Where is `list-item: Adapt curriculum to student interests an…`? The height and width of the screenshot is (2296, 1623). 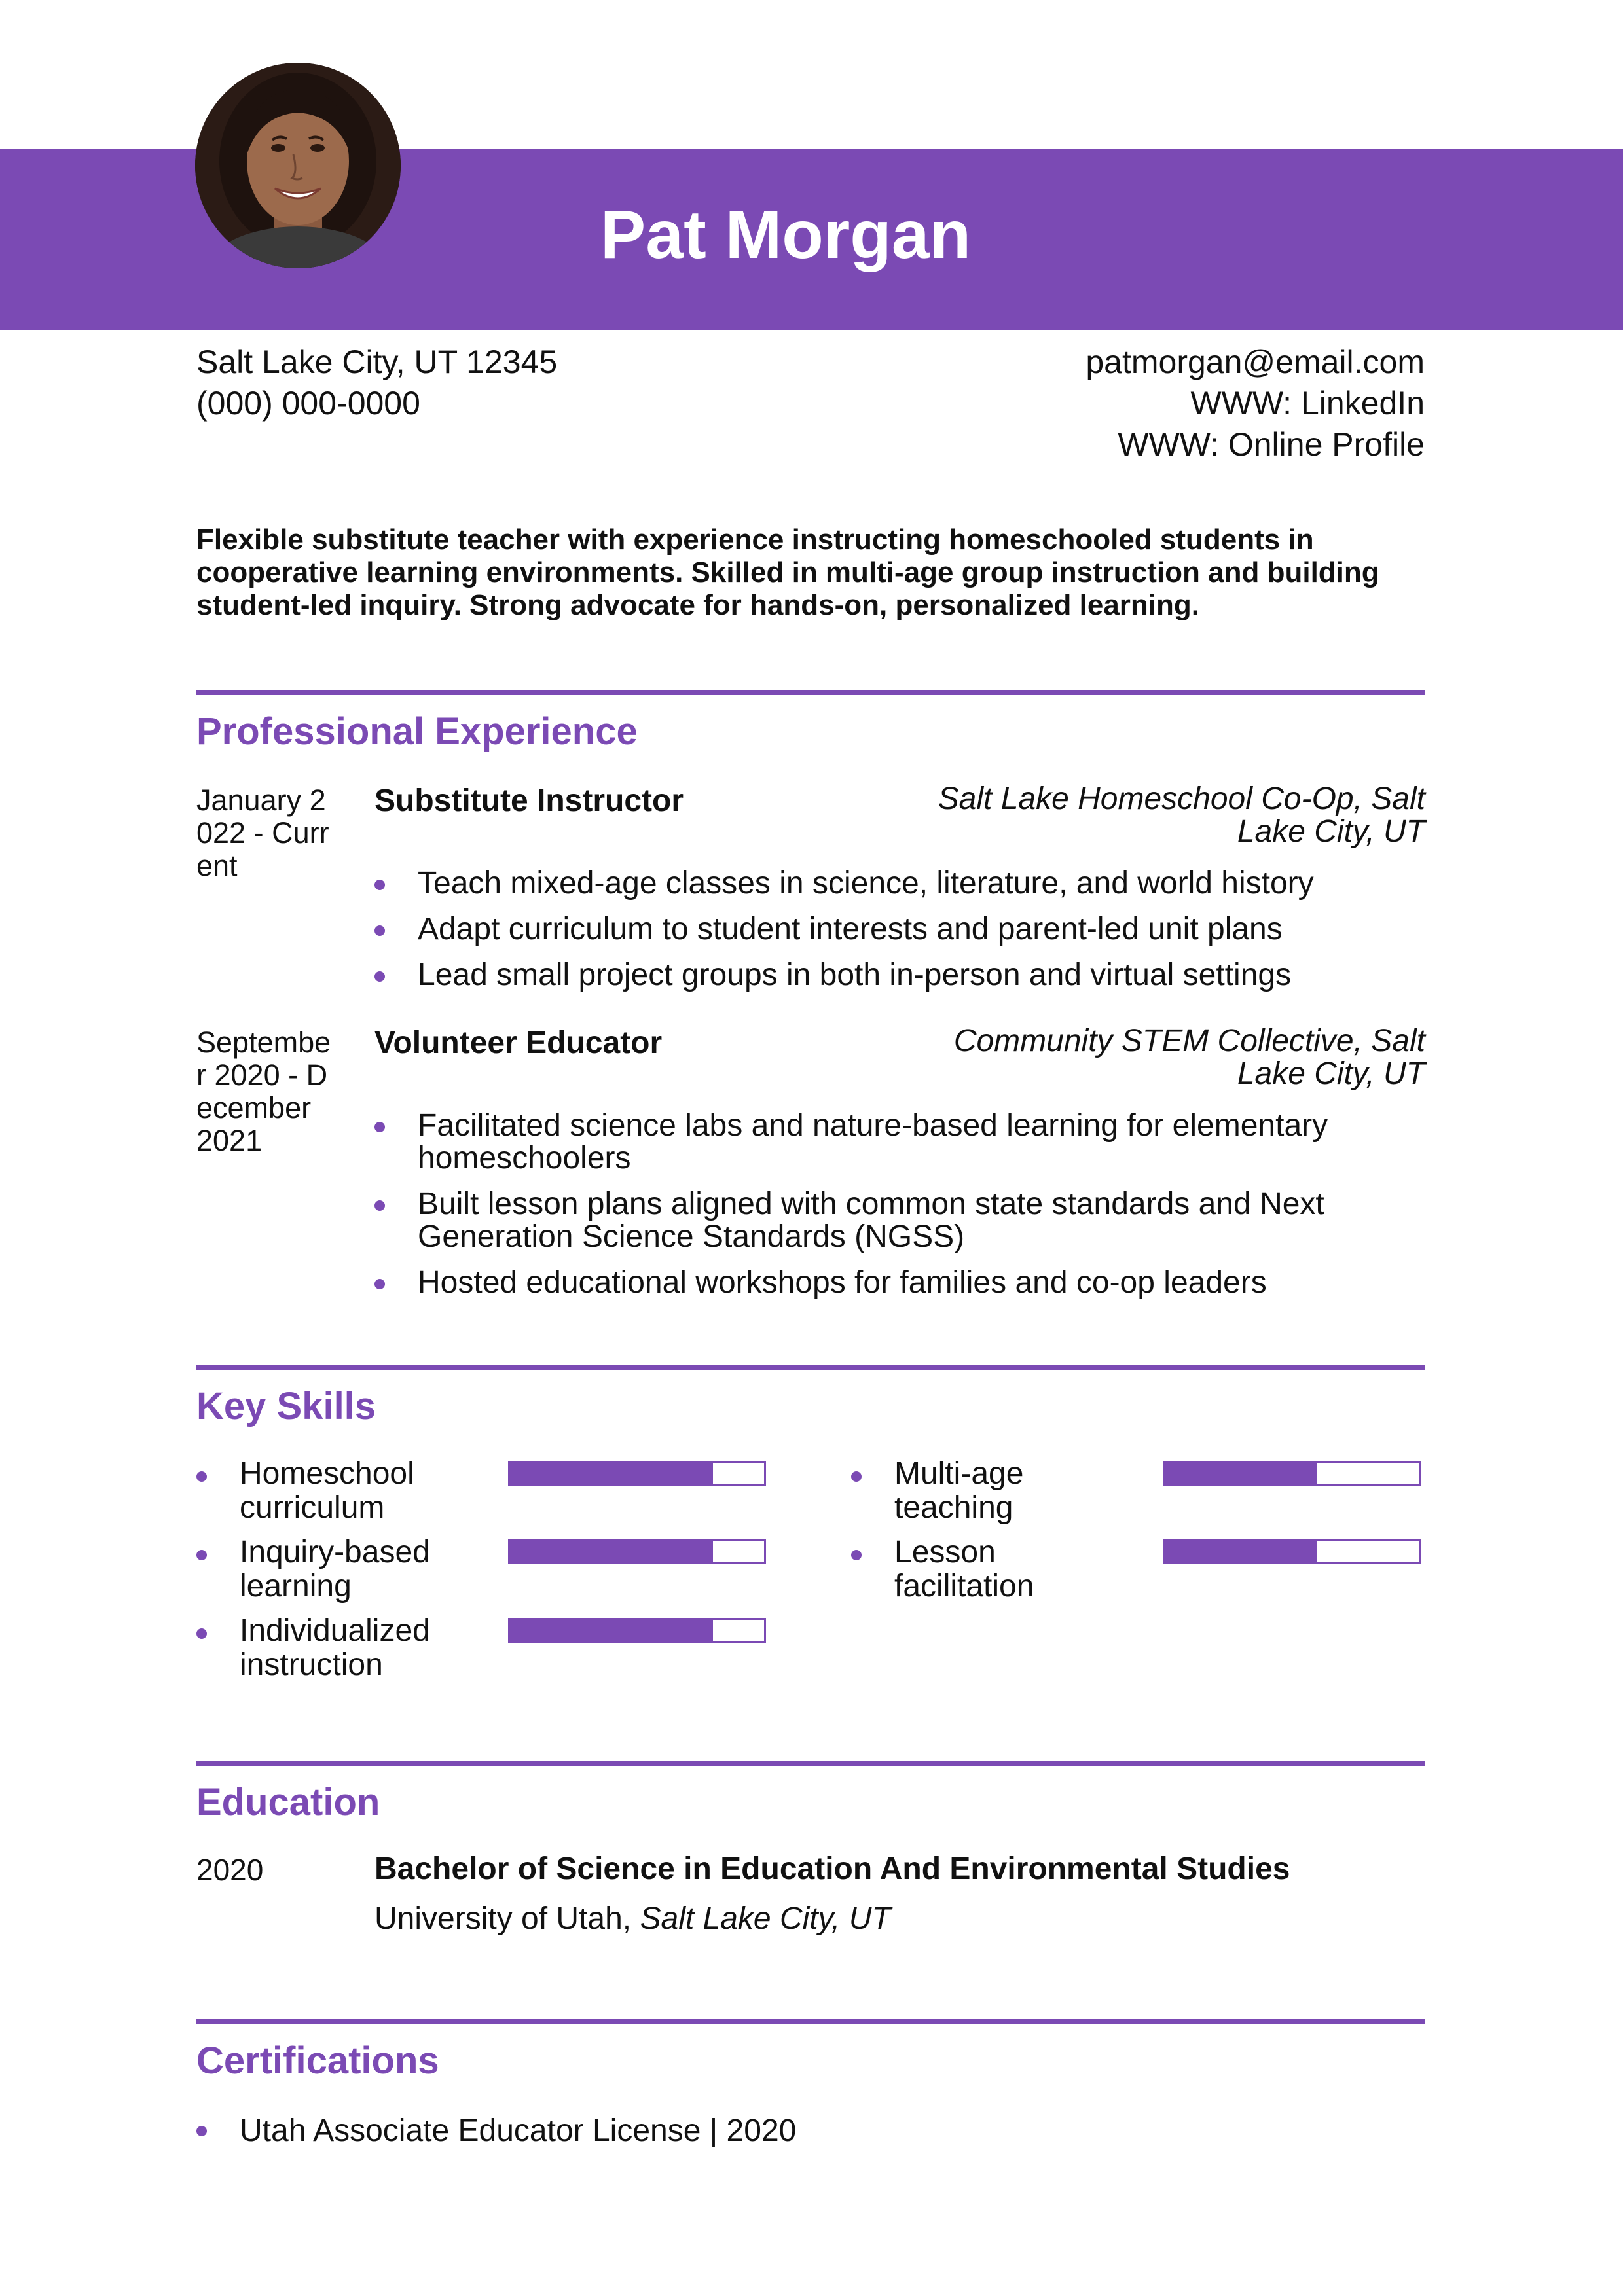 list-item: Adapt curriculum to student interests an… is located at coordinates (898, 929).